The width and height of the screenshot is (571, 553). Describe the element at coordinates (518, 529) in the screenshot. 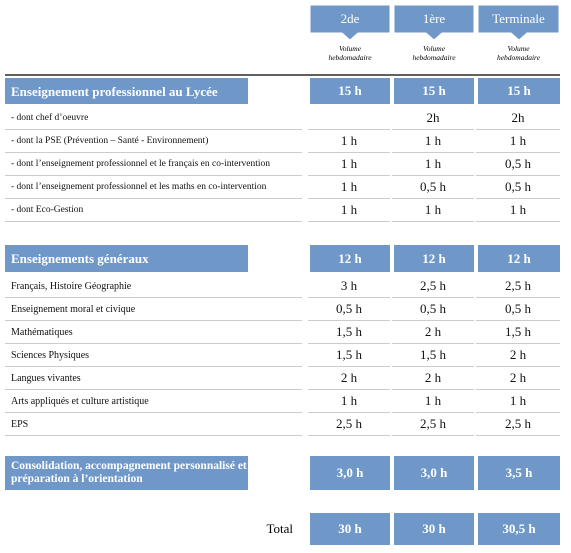

I see `total-value: 30,5 h` at that location.